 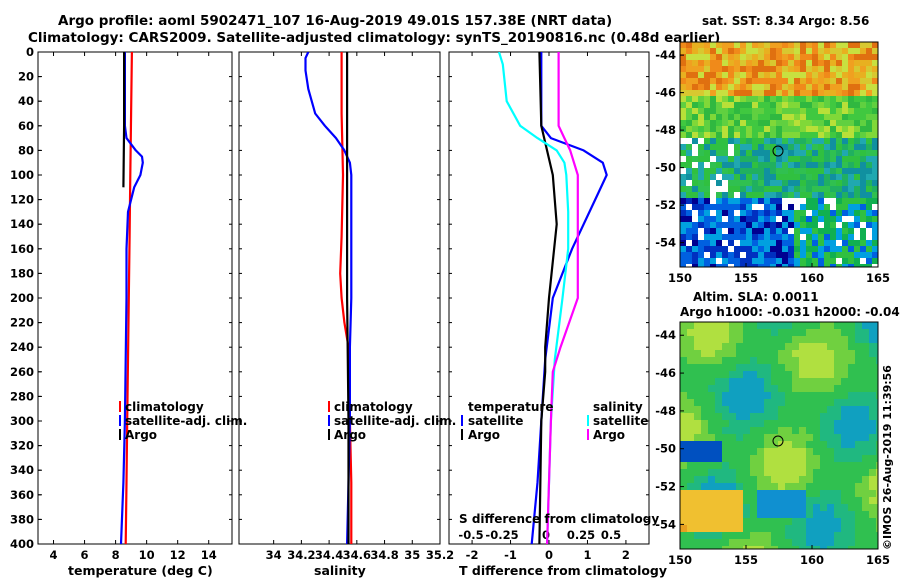 I want to click on series-line-argo, so click(x=124, y=120).